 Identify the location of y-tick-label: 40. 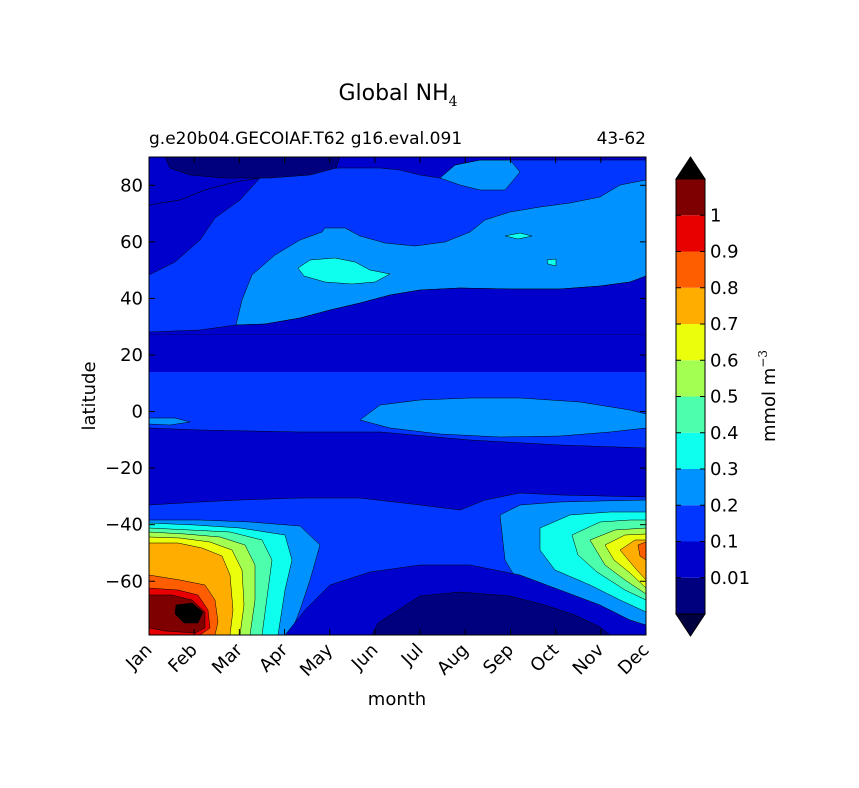
(131, 298).